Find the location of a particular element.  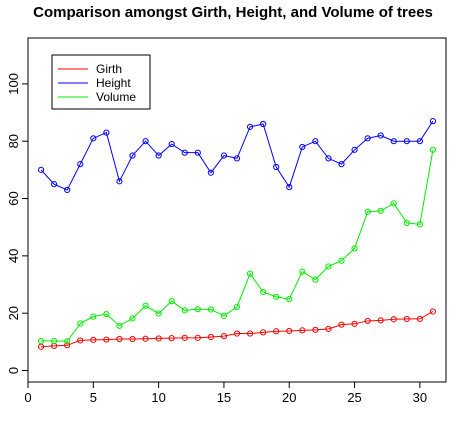

x-tick-label: 5 is located at coordinates (93, 397).